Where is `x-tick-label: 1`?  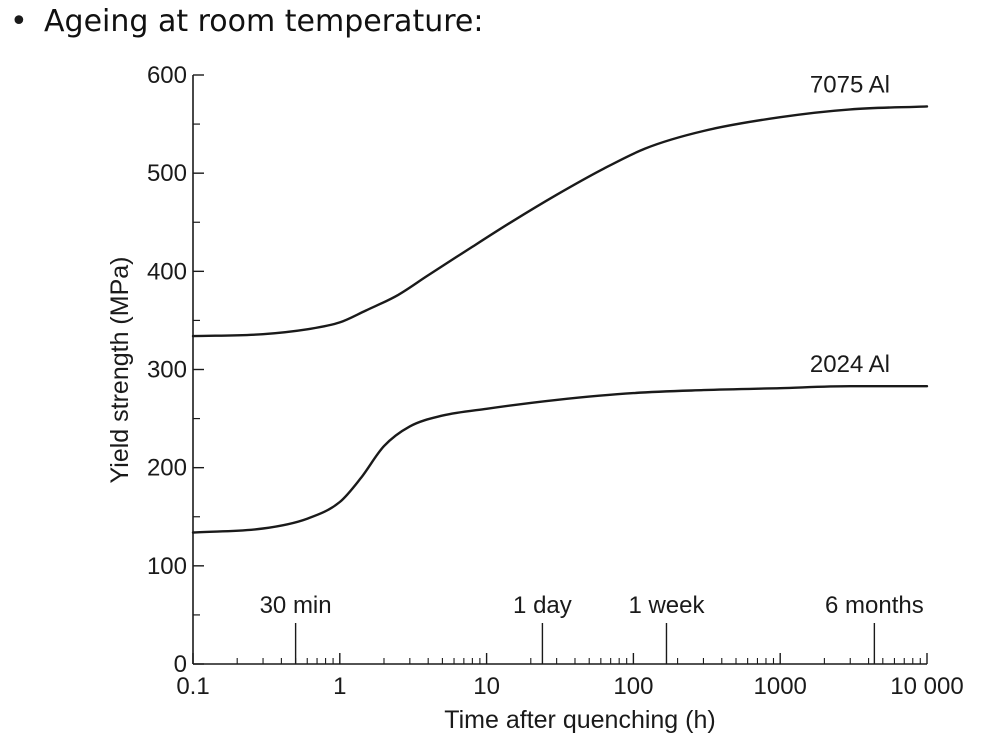
x-tick-label: 1 is located at coordinates (339, 686).